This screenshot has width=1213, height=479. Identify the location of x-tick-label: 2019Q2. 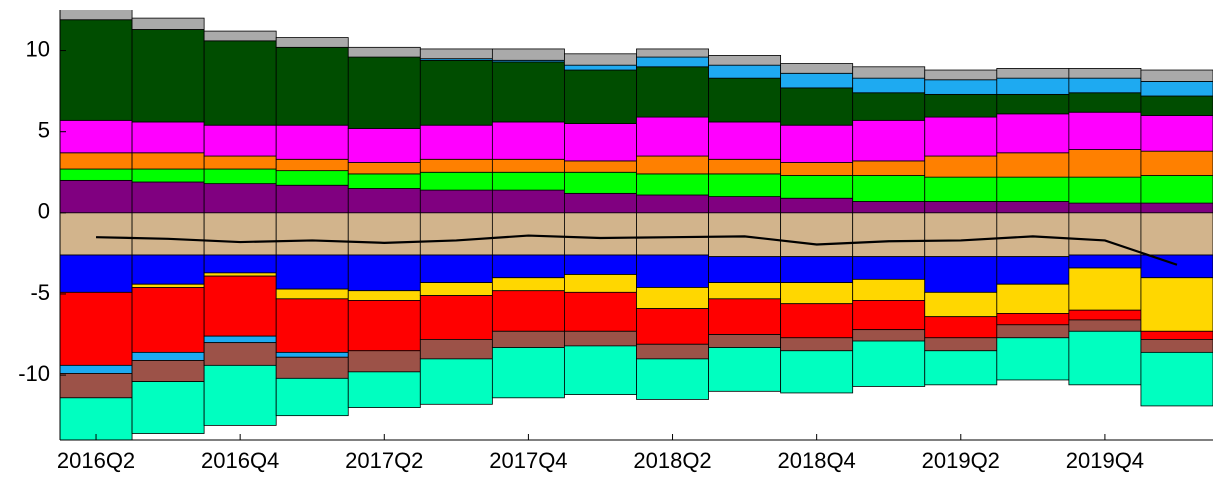
(961, 460).